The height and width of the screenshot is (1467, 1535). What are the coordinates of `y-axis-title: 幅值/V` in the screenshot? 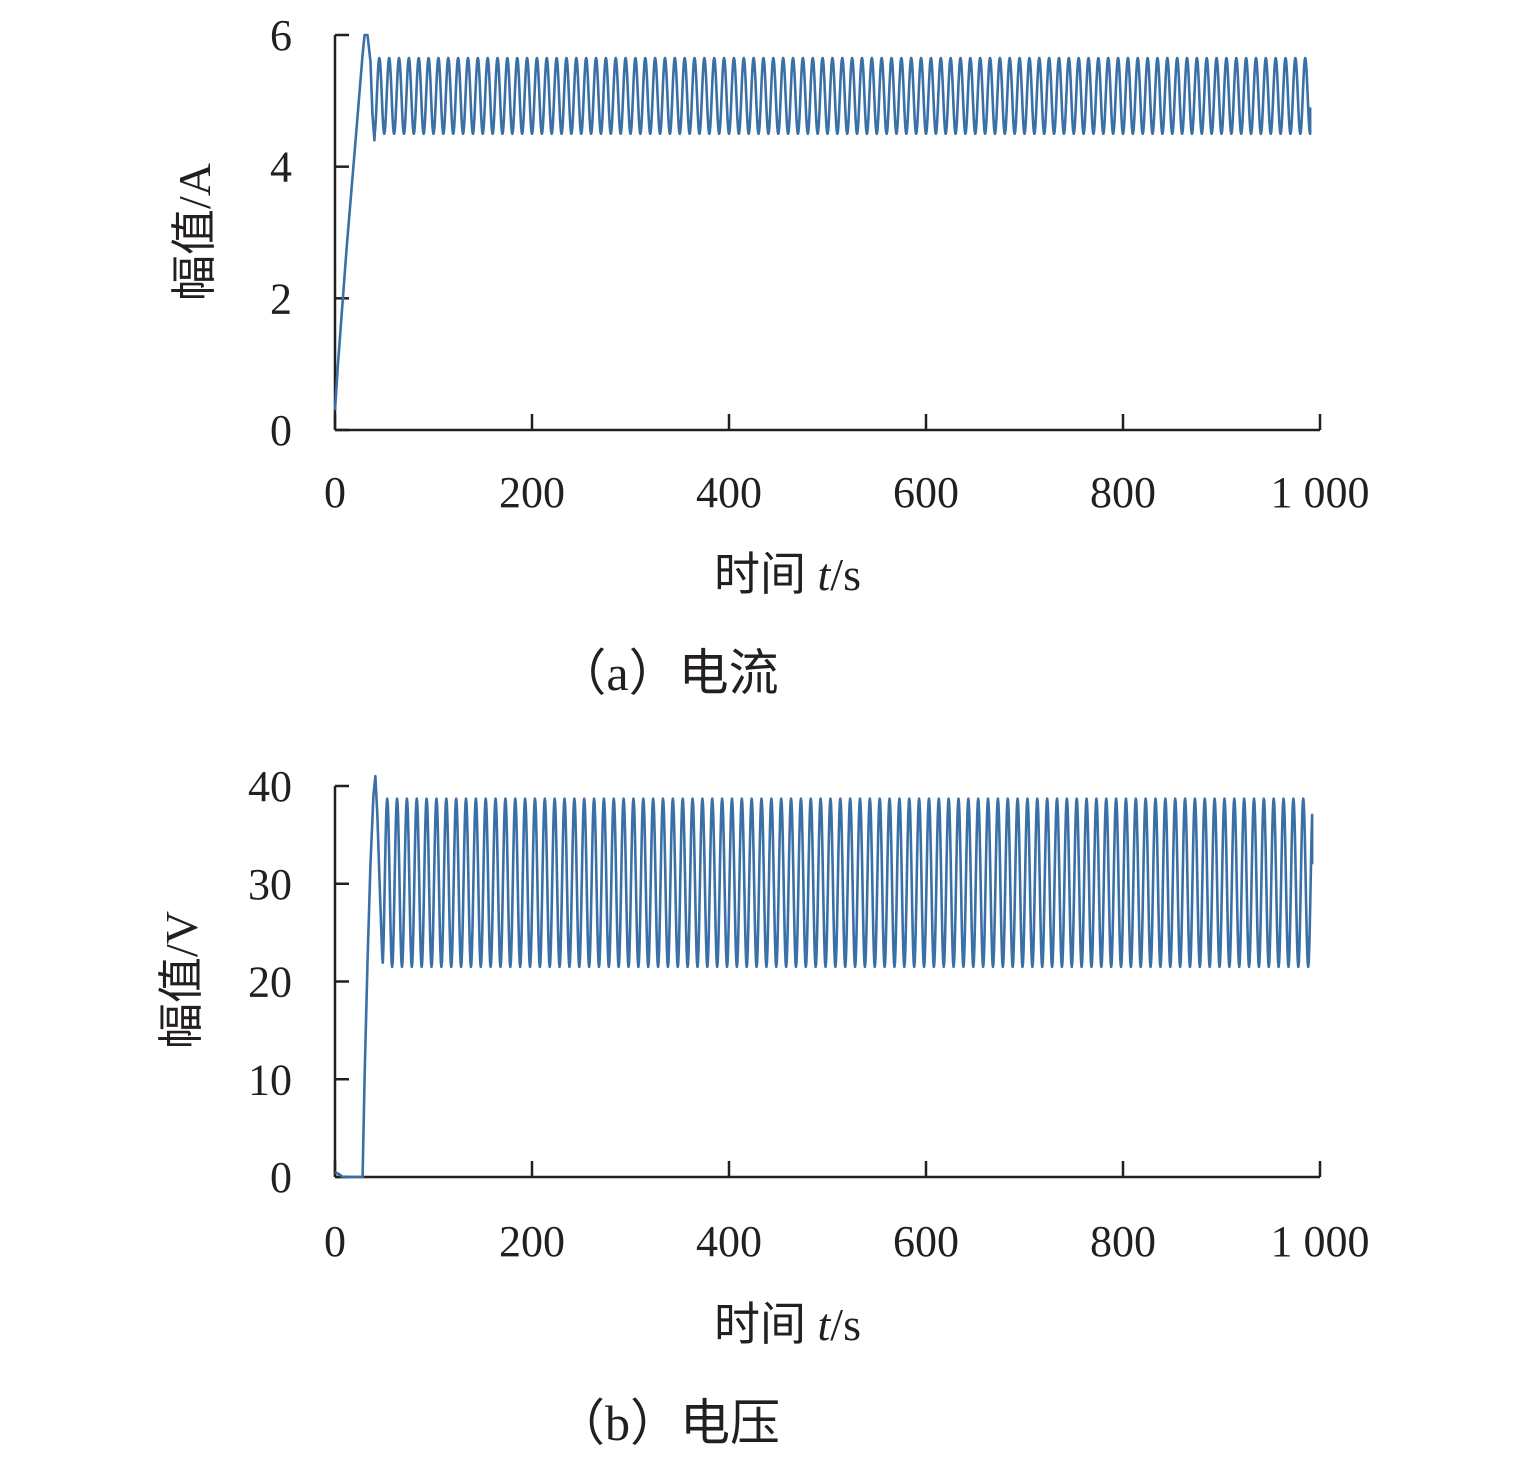 It's located at (181, 980).